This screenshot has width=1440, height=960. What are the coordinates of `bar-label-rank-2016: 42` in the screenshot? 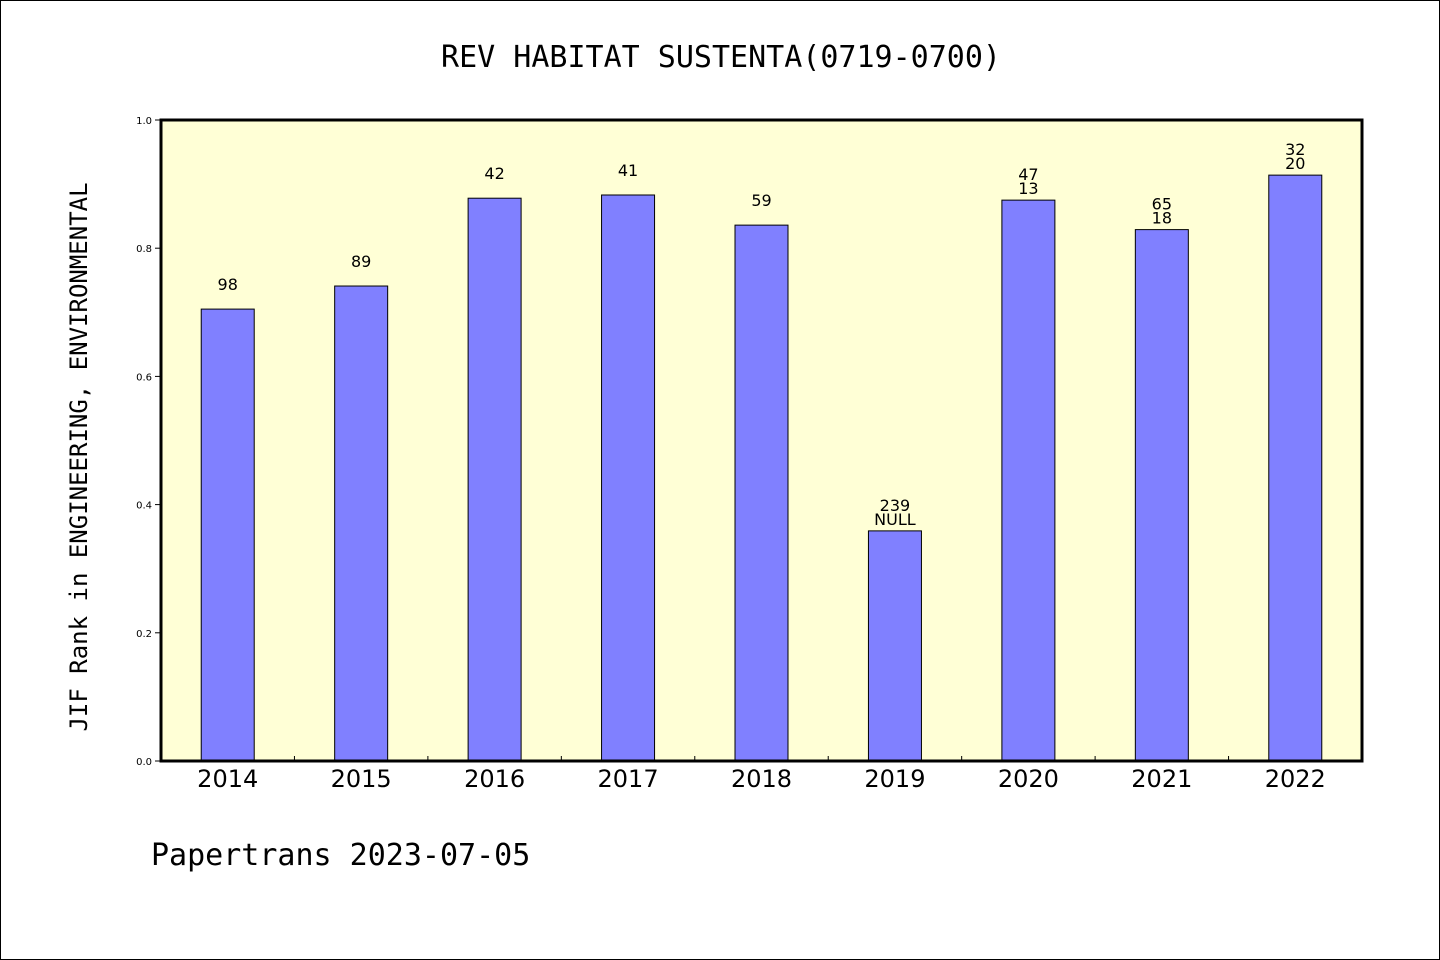 It's located at (494, 173).